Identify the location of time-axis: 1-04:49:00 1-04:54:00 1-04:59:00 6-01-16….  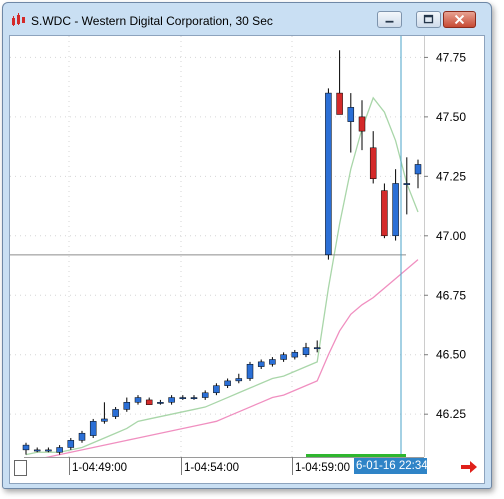
(247, 468).